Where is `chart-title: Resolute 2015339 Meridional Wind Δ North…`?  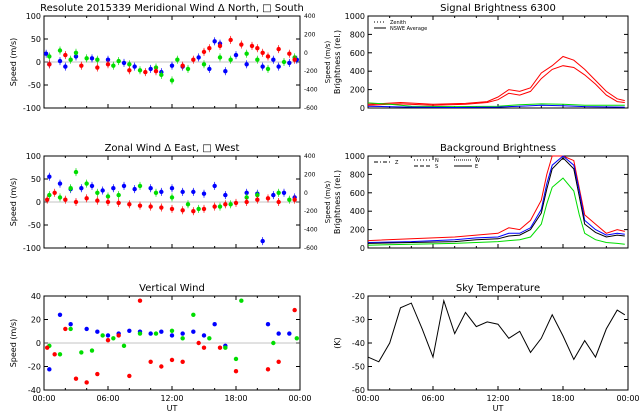 chart-title: Resolute 2015339 Meridional Wind Δ North… is located at coordinates (172, 8).